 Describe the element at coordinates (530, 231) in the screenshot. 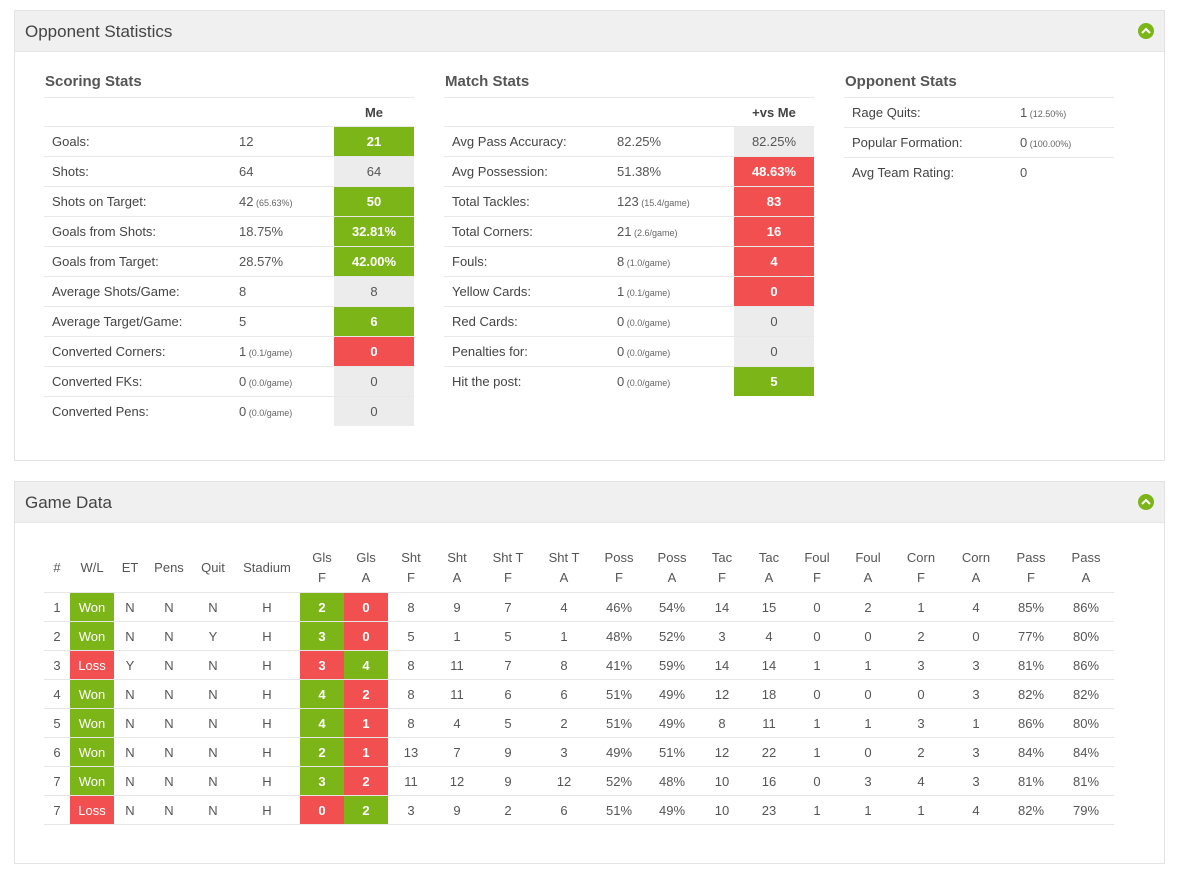

I see `stat-label: Total Corners:` at that location.